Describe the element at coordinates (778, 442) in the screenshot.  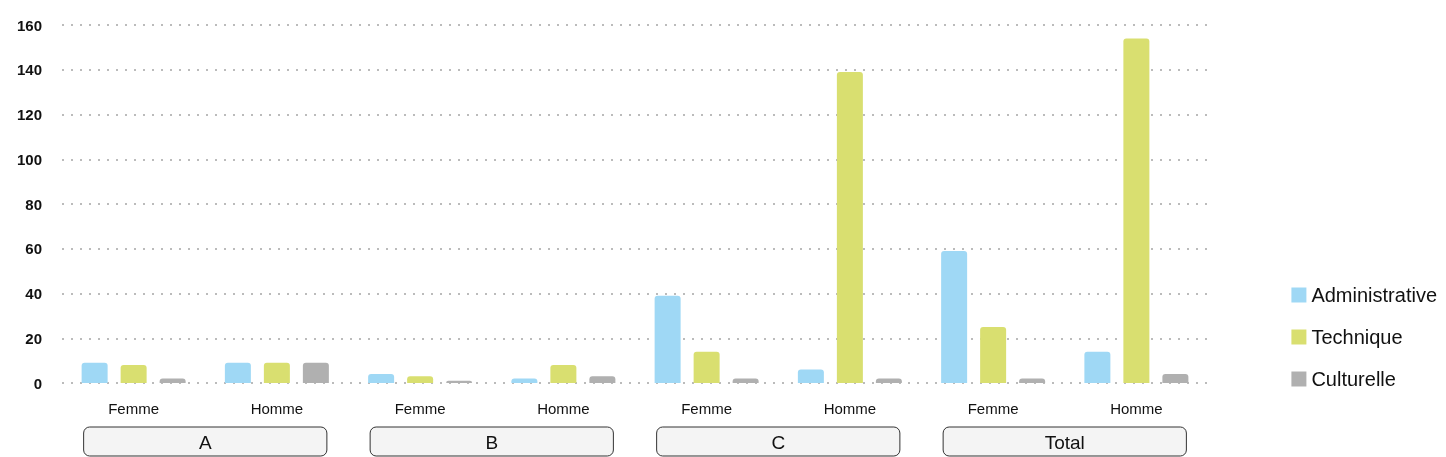
I see `text: C` at that location.